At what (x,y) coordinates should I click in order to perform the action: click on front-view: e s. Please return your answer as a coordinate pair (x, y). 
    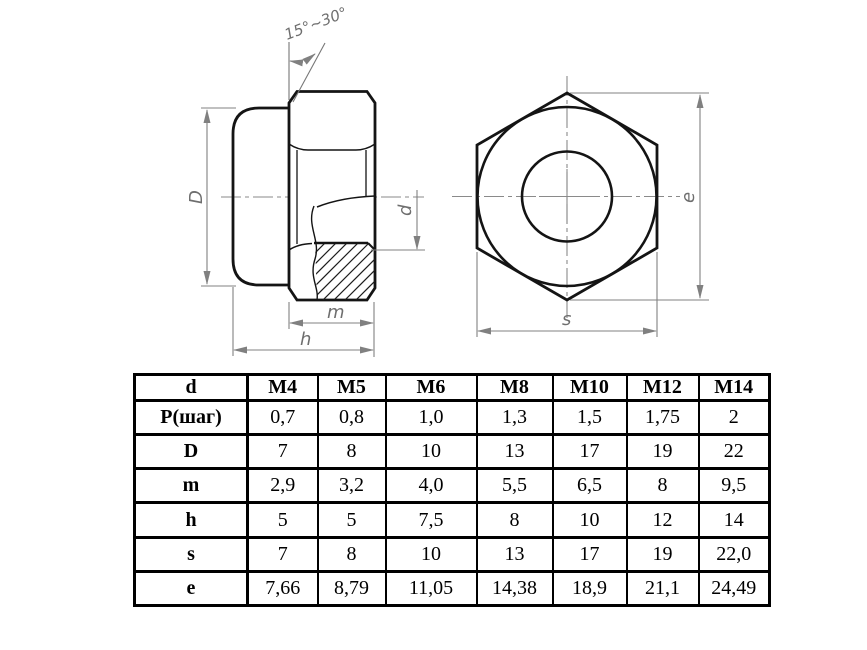
    Looking at the image, I should click on (580, 206).